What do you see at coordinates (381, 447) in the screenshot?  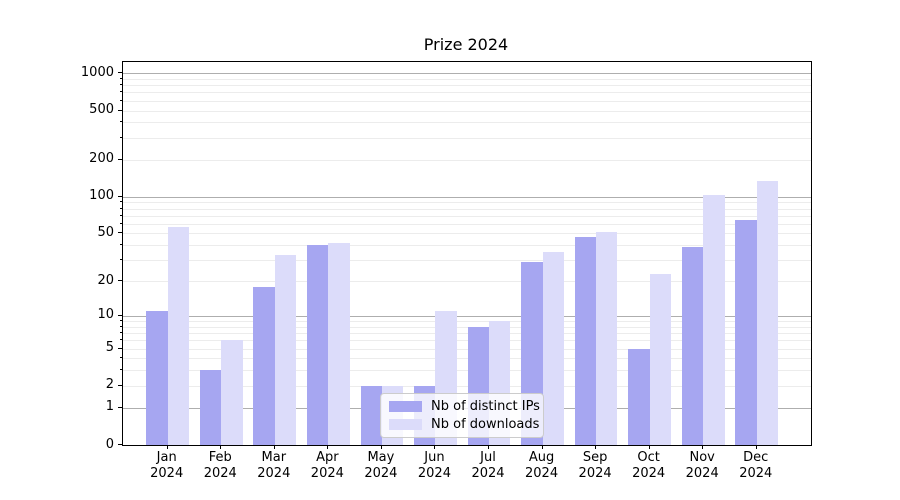 I see `x-tick-may` at bounding box center [381, 447].